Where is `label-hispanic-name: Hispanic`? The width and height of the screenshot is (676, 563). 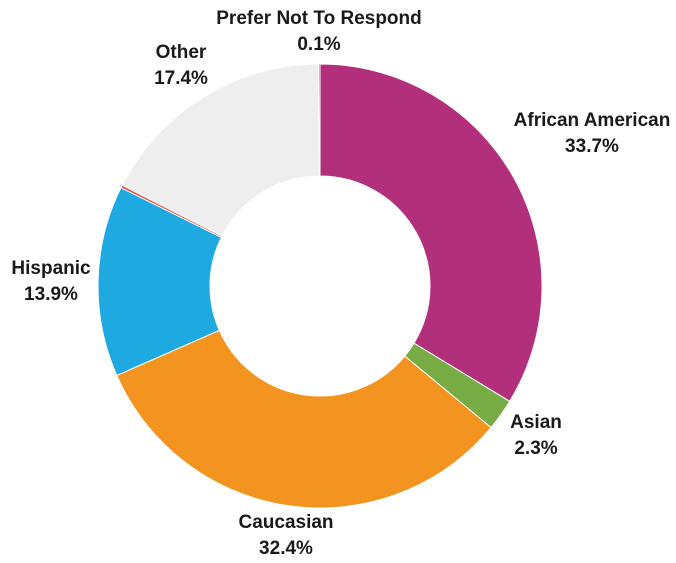
label-hispanic-name: Hispanic is located at coordinates (51, 268).